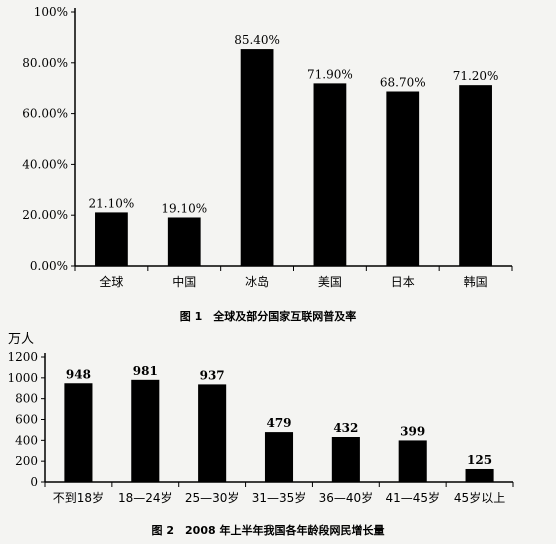  Describe the element at coordinates (49, 266) in the screenshot. I see `chart1-y-tick-label: 0.00%` at that location.